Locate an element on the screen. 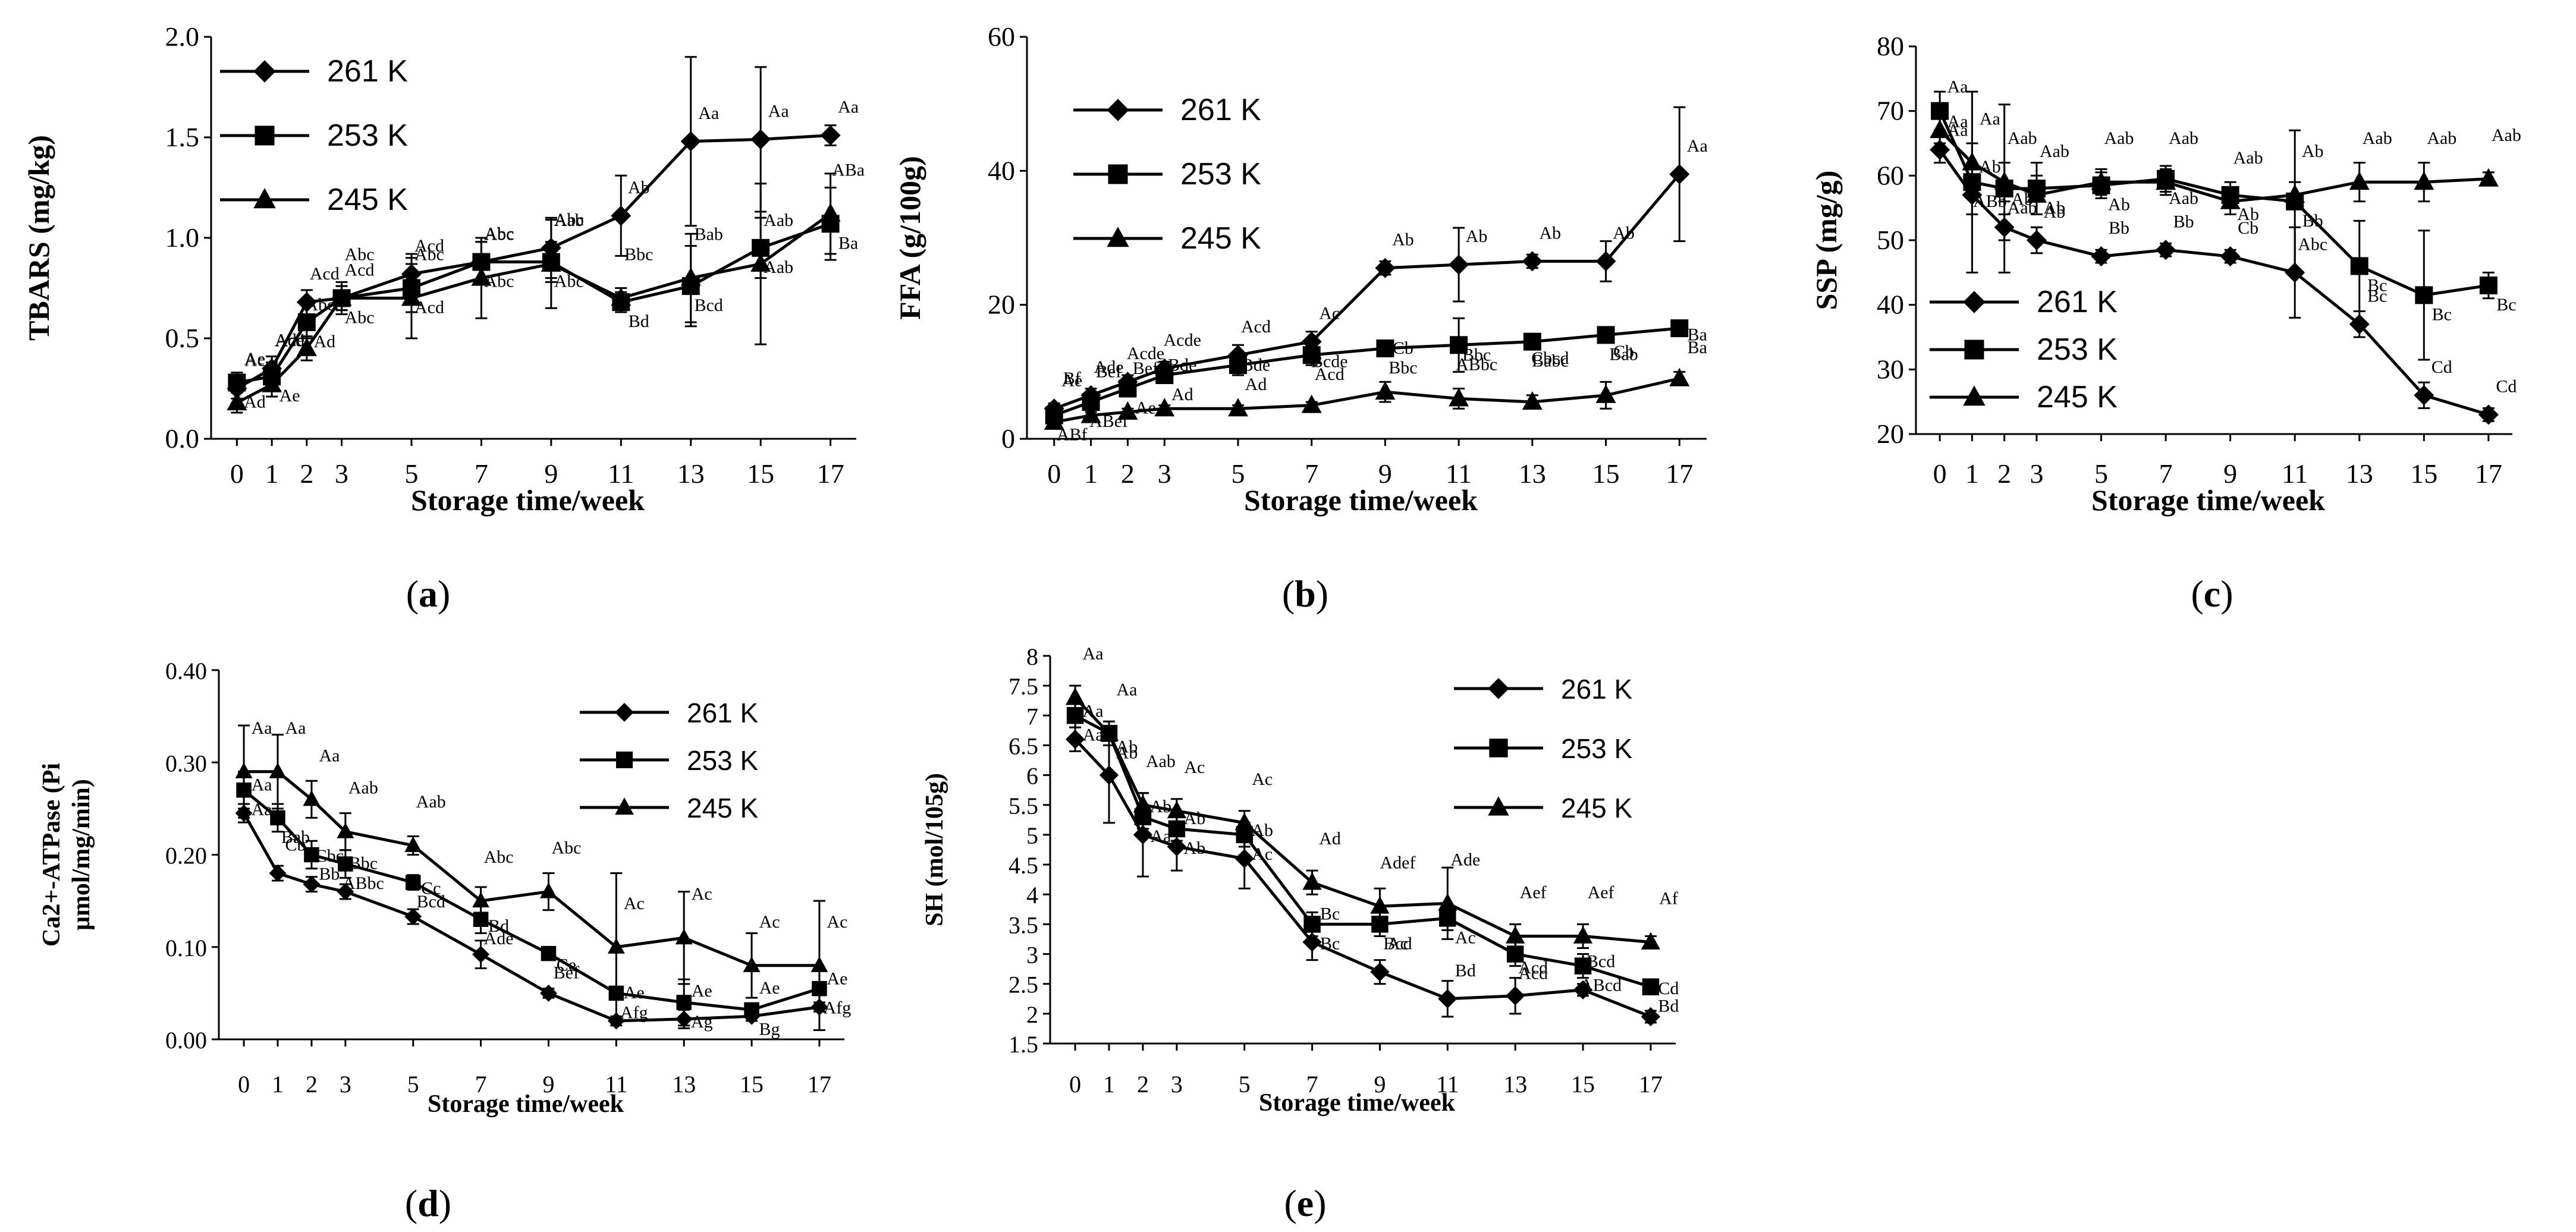  x-axis-title: Storage time/week is located at coordinates (1357, 1103).